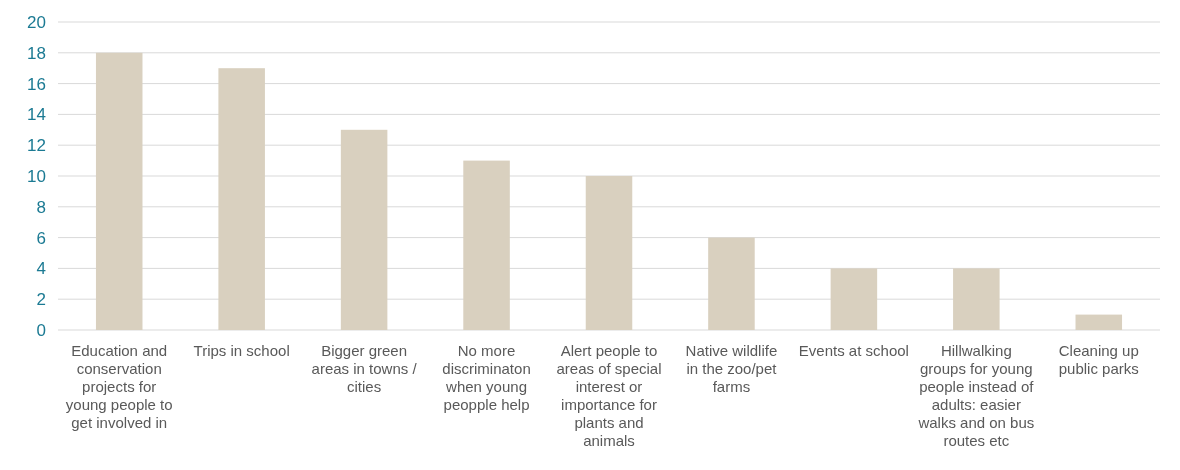 The height and width of the screenshot is (470, 1180). Describe the element at coordinates (41, 330) in the screenshot. I see `y-tick-label: 0` at that location.